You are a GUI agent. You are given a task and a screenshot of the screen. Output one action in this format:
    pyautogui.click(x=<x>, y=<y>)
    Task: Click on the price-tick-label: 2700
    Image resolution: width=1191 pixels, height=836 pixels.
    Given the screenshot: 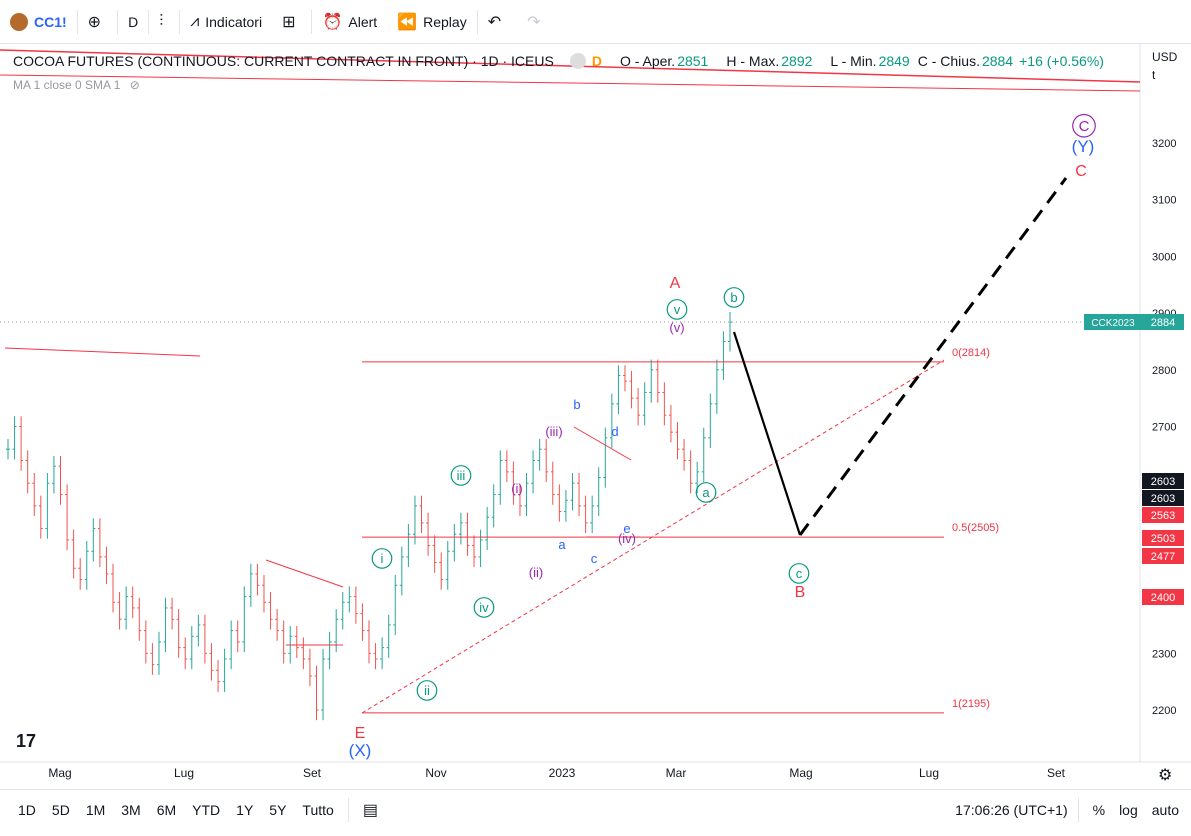 What is the action you would take?
    pyautogui.click(x=1164, y=428)
    